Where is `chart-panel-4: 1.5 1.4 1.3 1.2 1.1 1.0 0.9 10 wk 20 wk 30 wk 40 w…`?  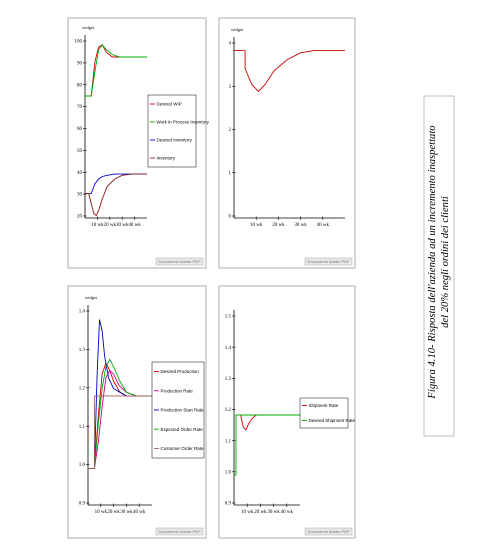 chart-panel-4: 1.5 1.4 1.3 1.2 1.1 1.0 0.9 10 wk 20 wk 30 wk 40 w… is located at coordinates (287, 412).